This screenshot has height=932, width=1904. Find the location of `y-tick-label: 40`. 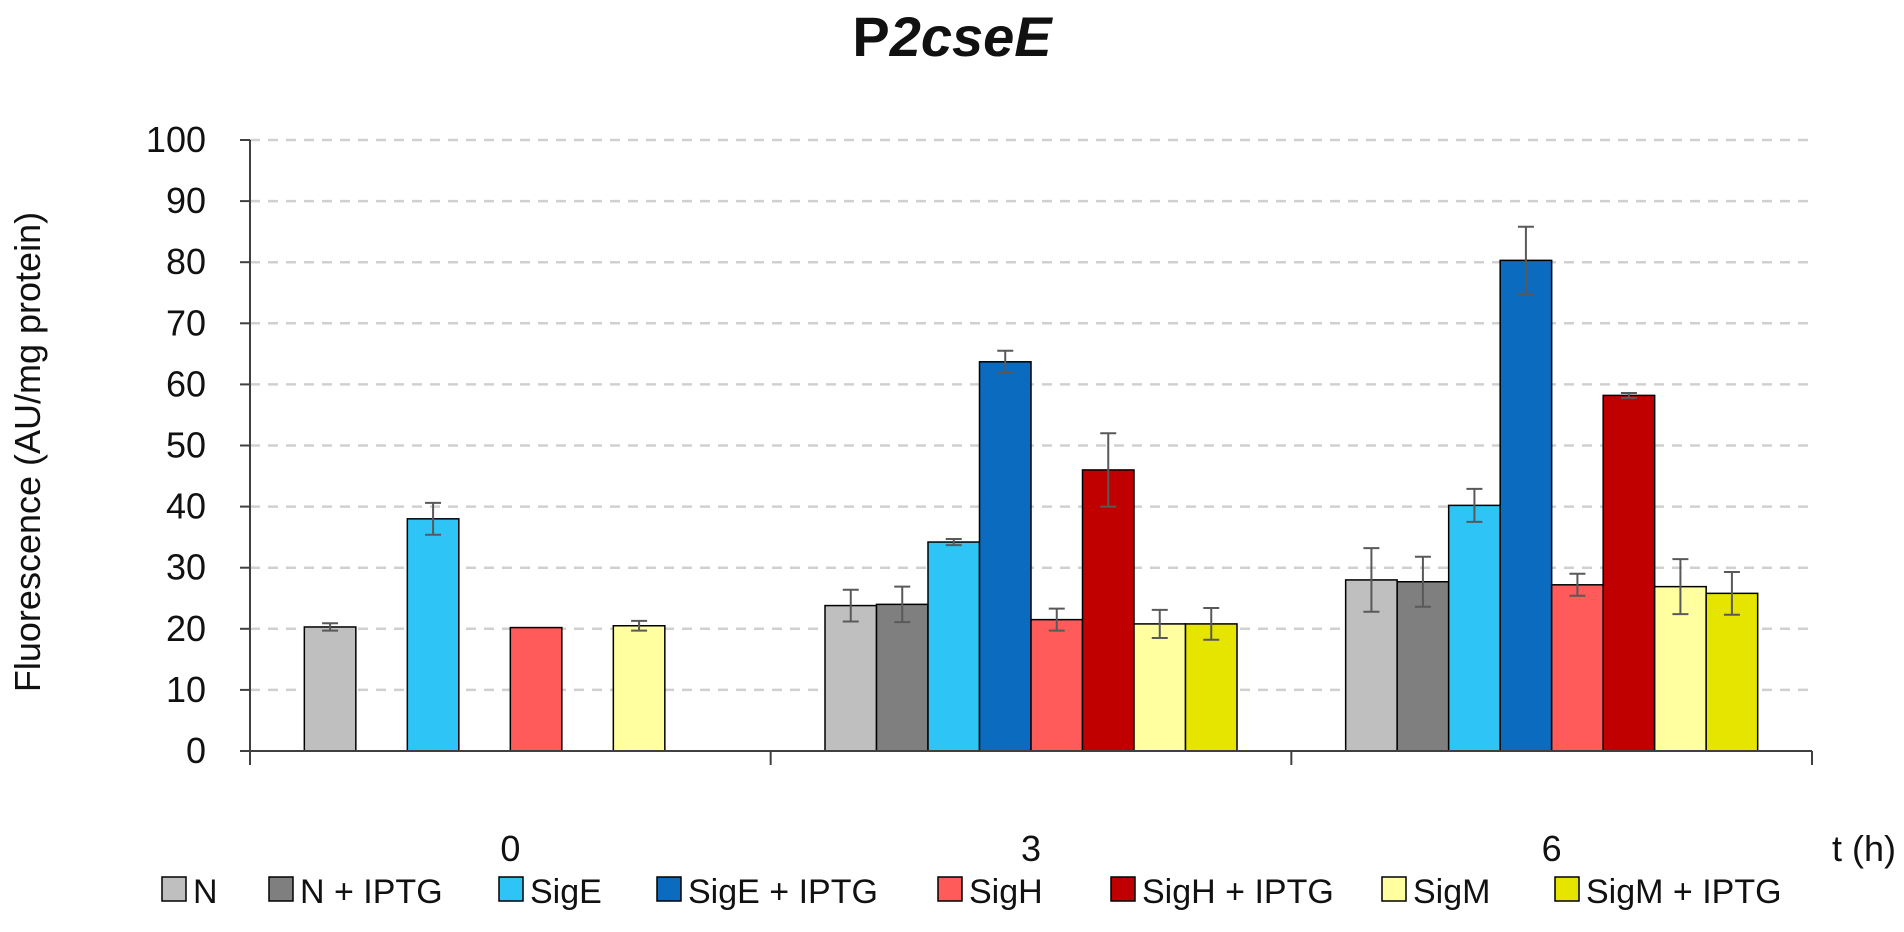

y-tick-label: 40 is located at coordinates (186, 506).